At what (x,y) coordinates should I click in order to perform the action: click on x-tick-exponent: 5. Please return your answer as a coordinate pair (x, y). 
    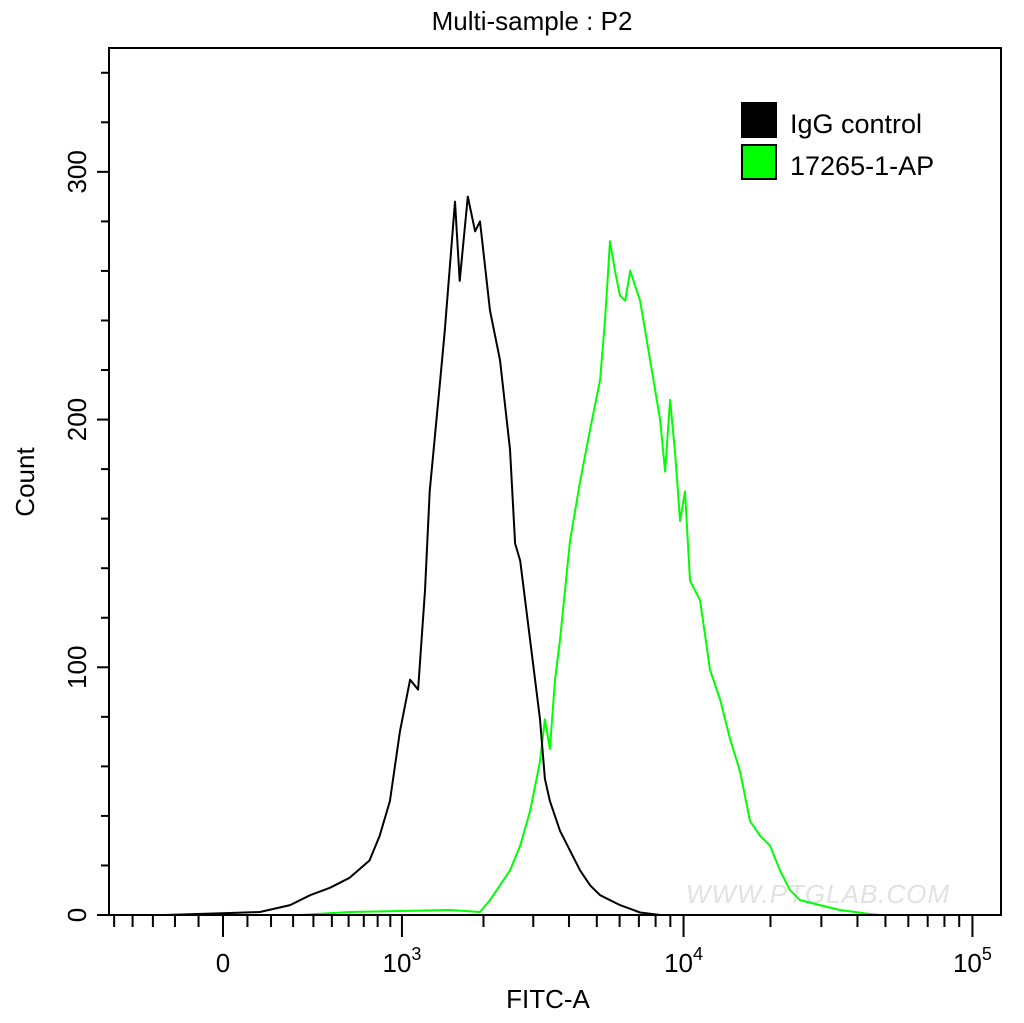
    Looking at the image, I should click on (987, 954).